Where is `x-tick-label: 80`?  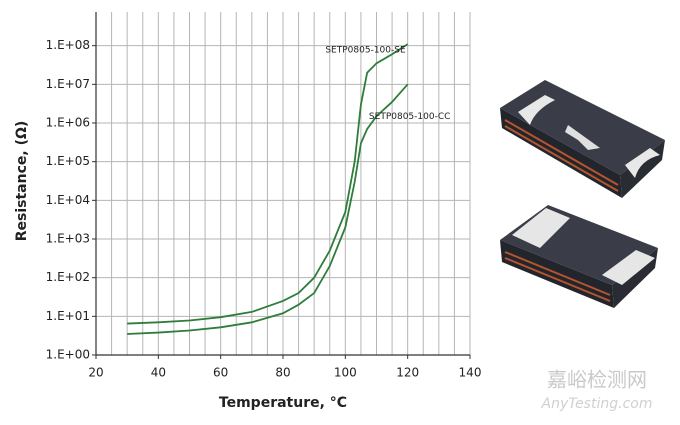
x-tick-label: 80 is located at coordinates (282, 373).